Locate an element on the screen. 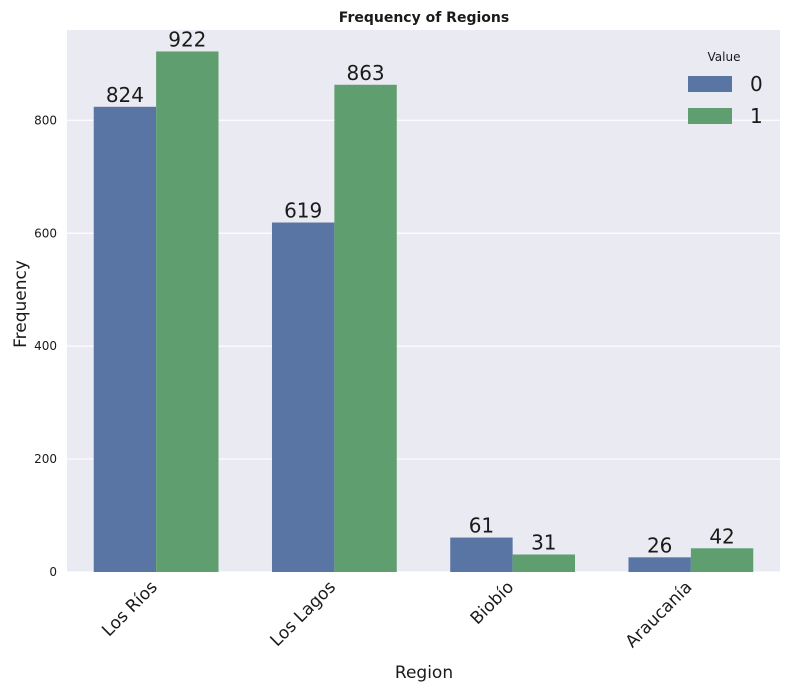  y-axis-label: Frequency is located at coordinates (21, 304).